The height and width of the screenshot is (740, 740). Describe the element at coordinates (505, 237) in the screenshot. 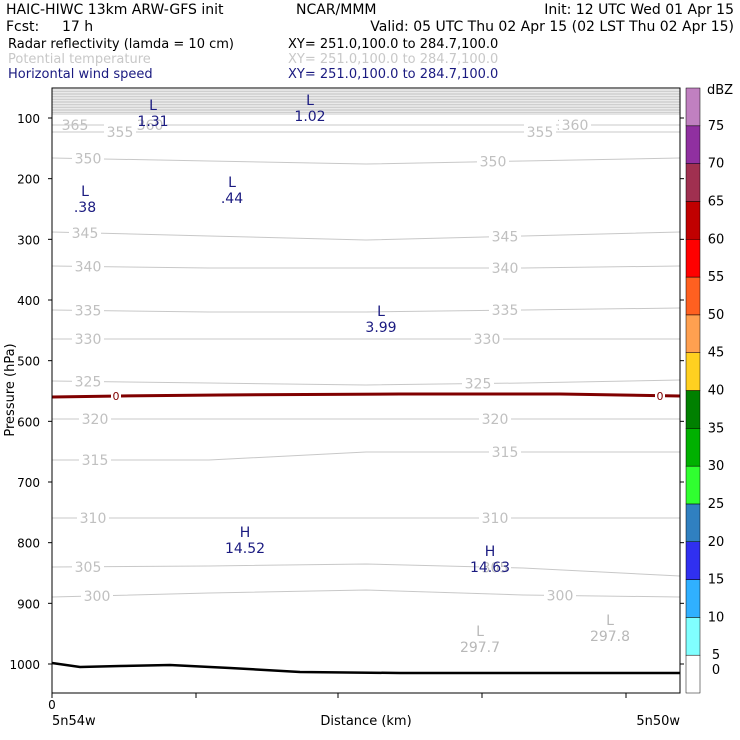

I see `theta-contour-label: 345` at that location.